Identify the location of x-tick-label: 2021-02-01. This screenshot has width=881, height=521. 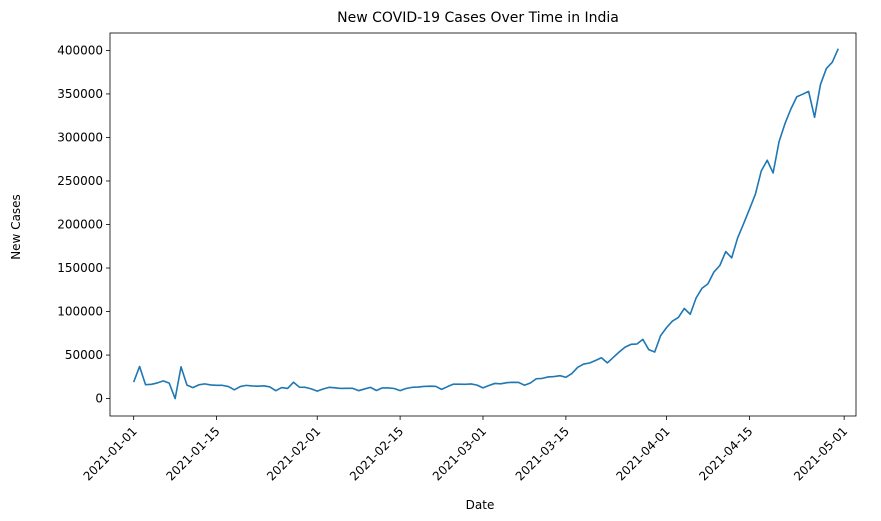
(293, 453).